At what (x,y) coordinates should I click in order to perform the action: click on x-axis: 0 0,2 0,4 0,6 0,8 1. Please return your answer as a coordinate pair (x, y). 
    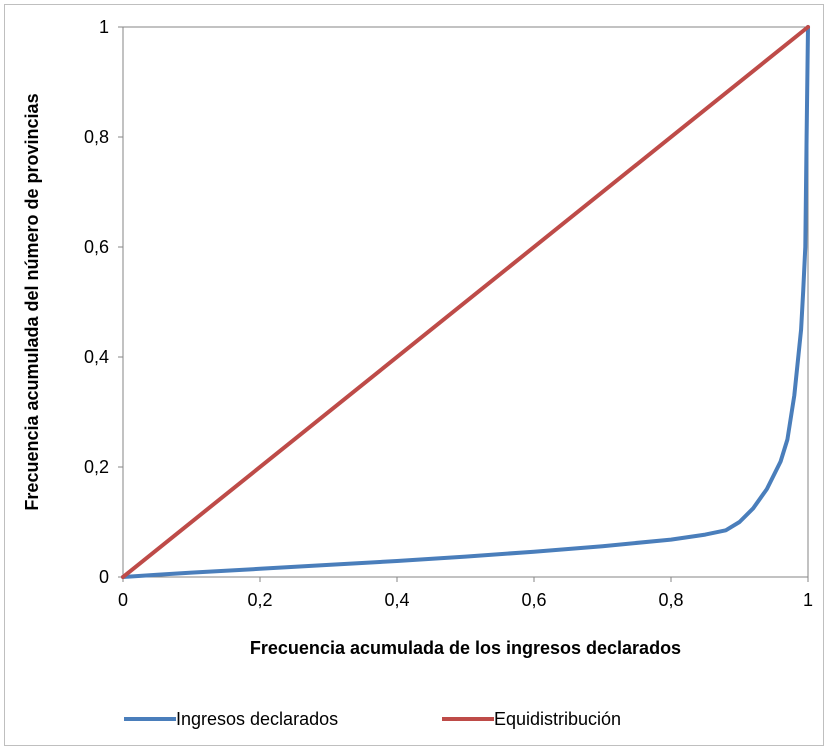
    Looking at the image, I should click on (465, 593).